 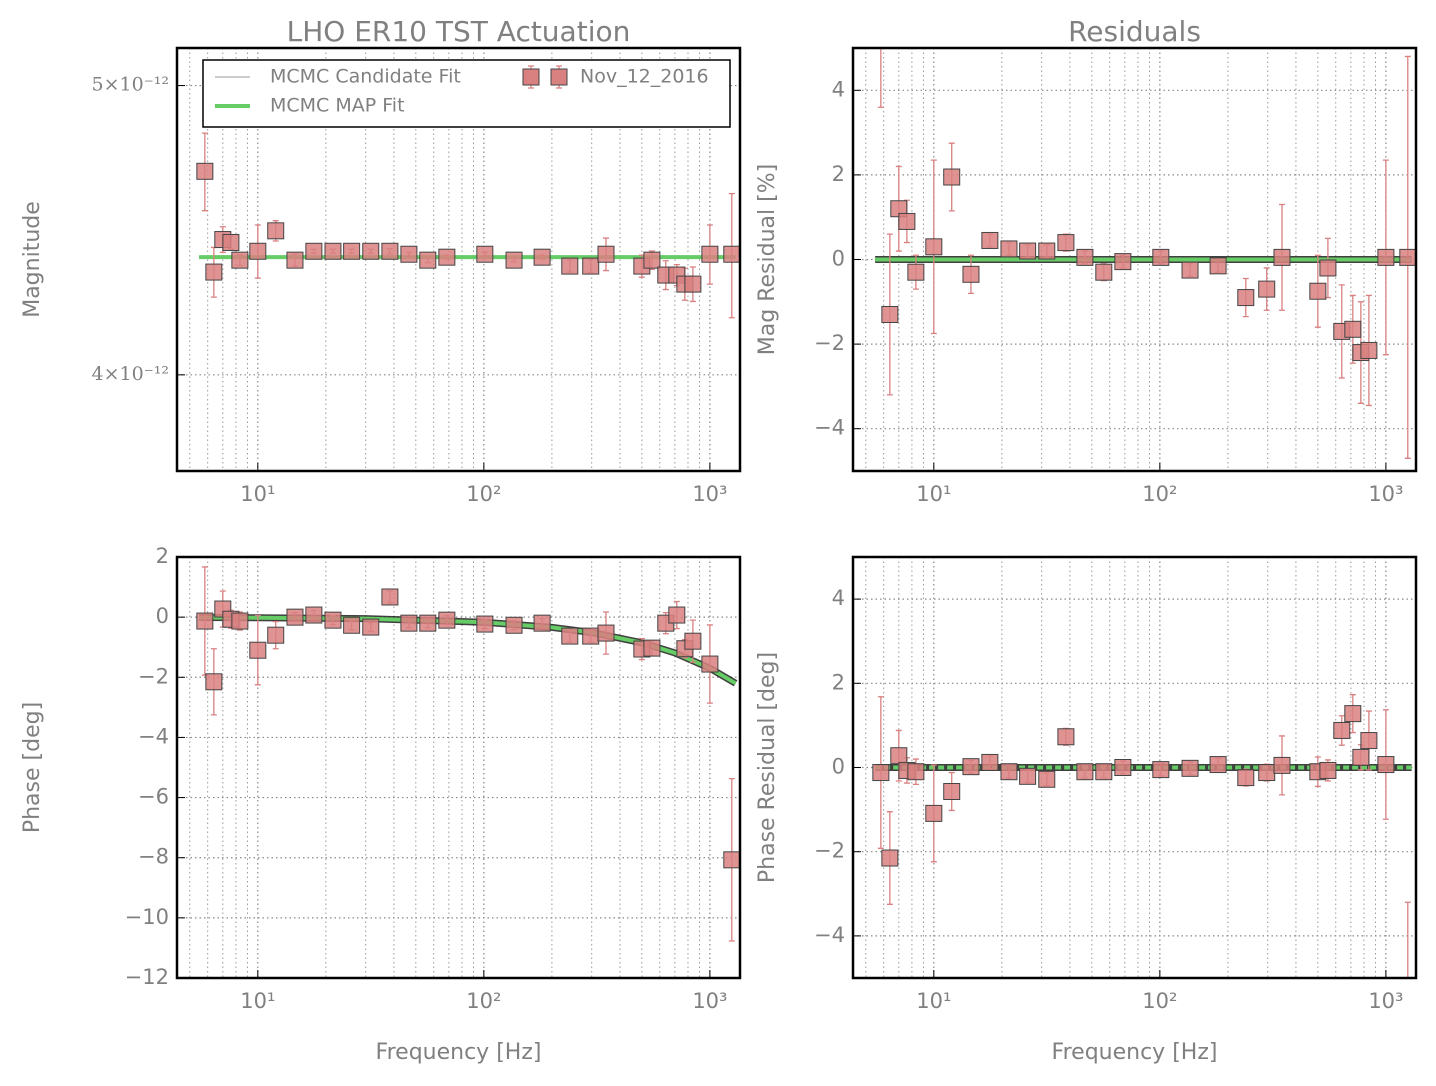 What do you see at coordinates (459, 1052) in the screenshot?
I see `x-axis-label: Frequency [Hz]` at bounding box center [459, 1052].